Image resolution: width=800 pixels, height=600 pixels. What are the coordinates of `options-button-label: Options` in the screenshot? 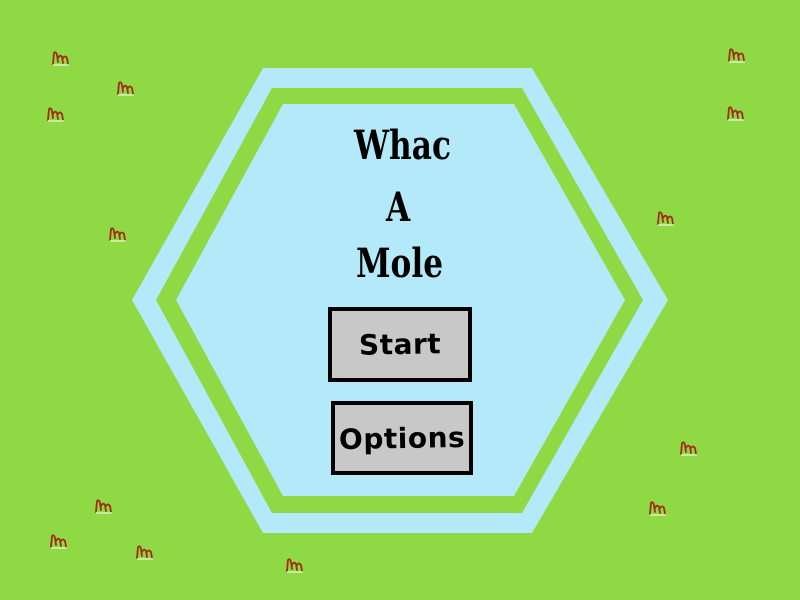 It's located at (402, 438).